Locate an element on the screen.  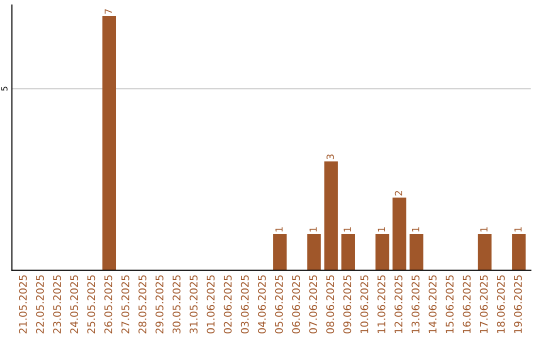
x-tick-label: 15.06.2025 is located at coordinates (450, 304).